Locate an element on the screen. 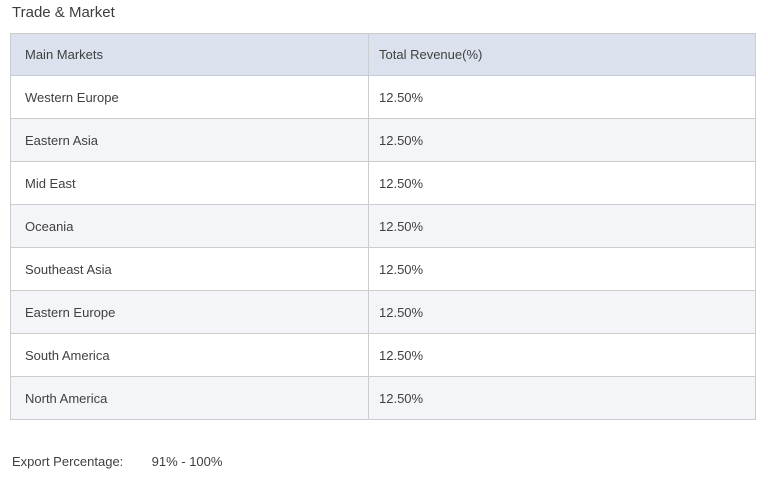 This screenshot has height=480, width=768. market-name-cell: North America is located at coordinates (189, 398).